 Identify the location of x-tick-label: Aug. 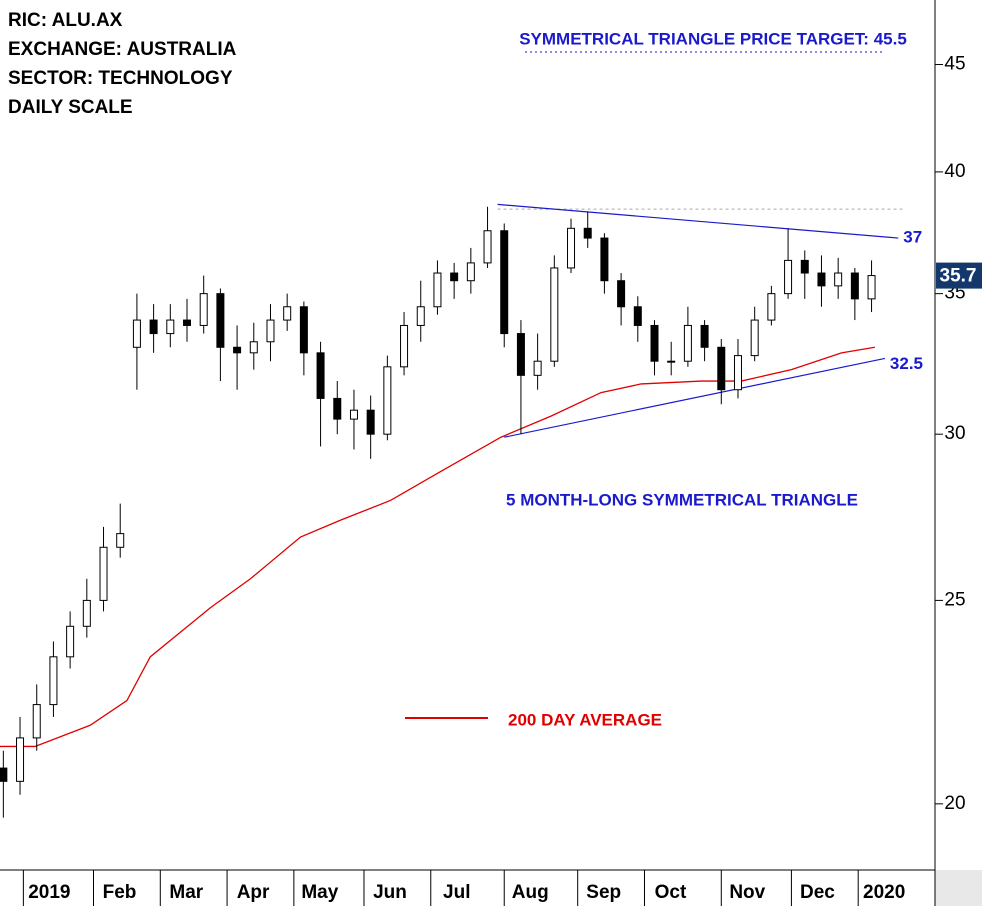
(530, 892).